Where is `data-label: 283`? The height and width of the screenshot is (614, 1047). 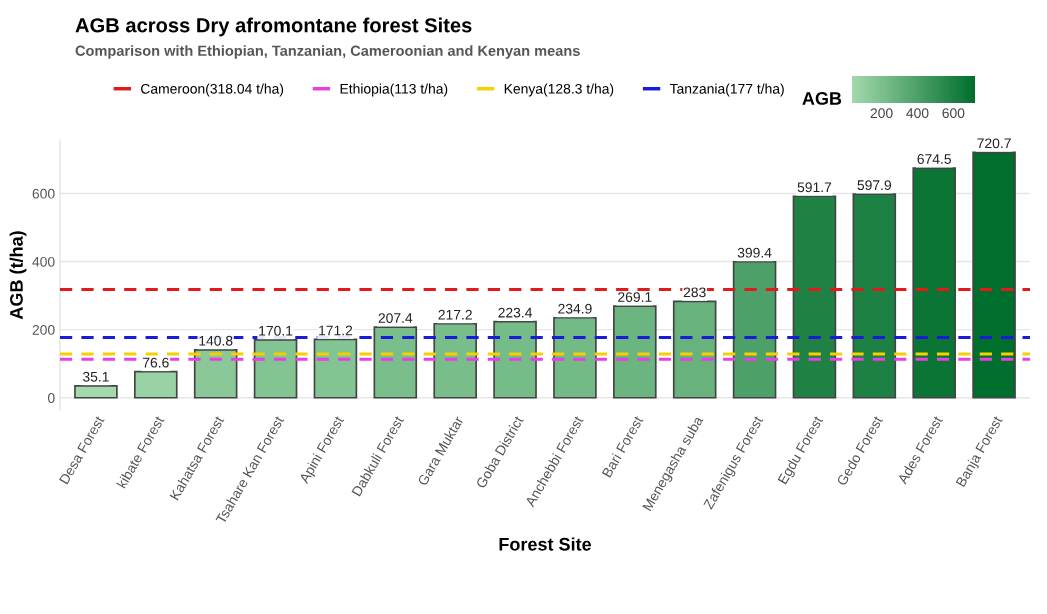
data-label: 283 is located at coordinates (694, 292).